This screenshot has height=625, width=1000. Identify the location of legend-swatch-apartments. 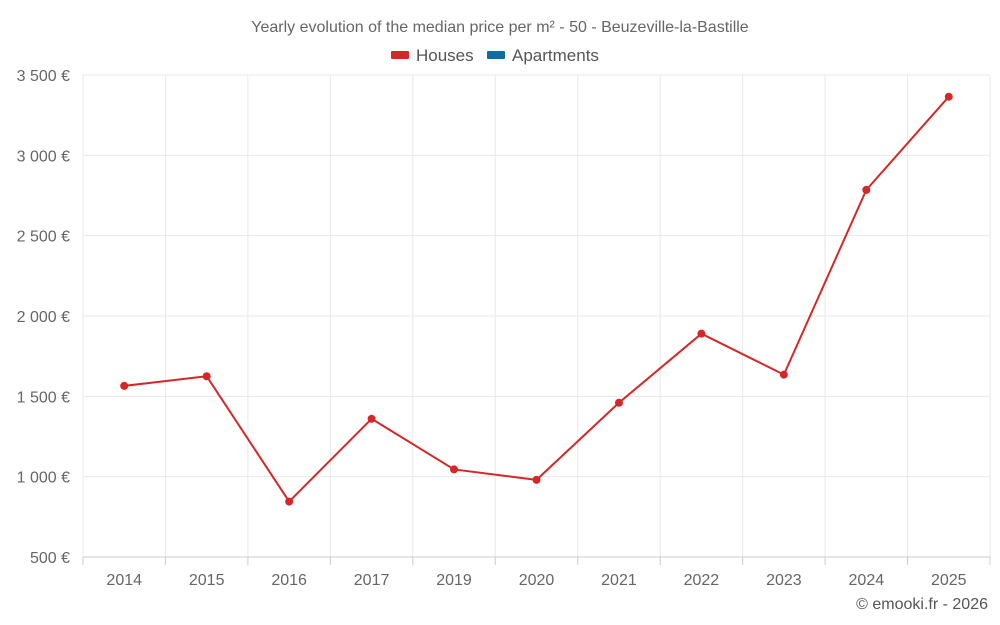
(496, 55).